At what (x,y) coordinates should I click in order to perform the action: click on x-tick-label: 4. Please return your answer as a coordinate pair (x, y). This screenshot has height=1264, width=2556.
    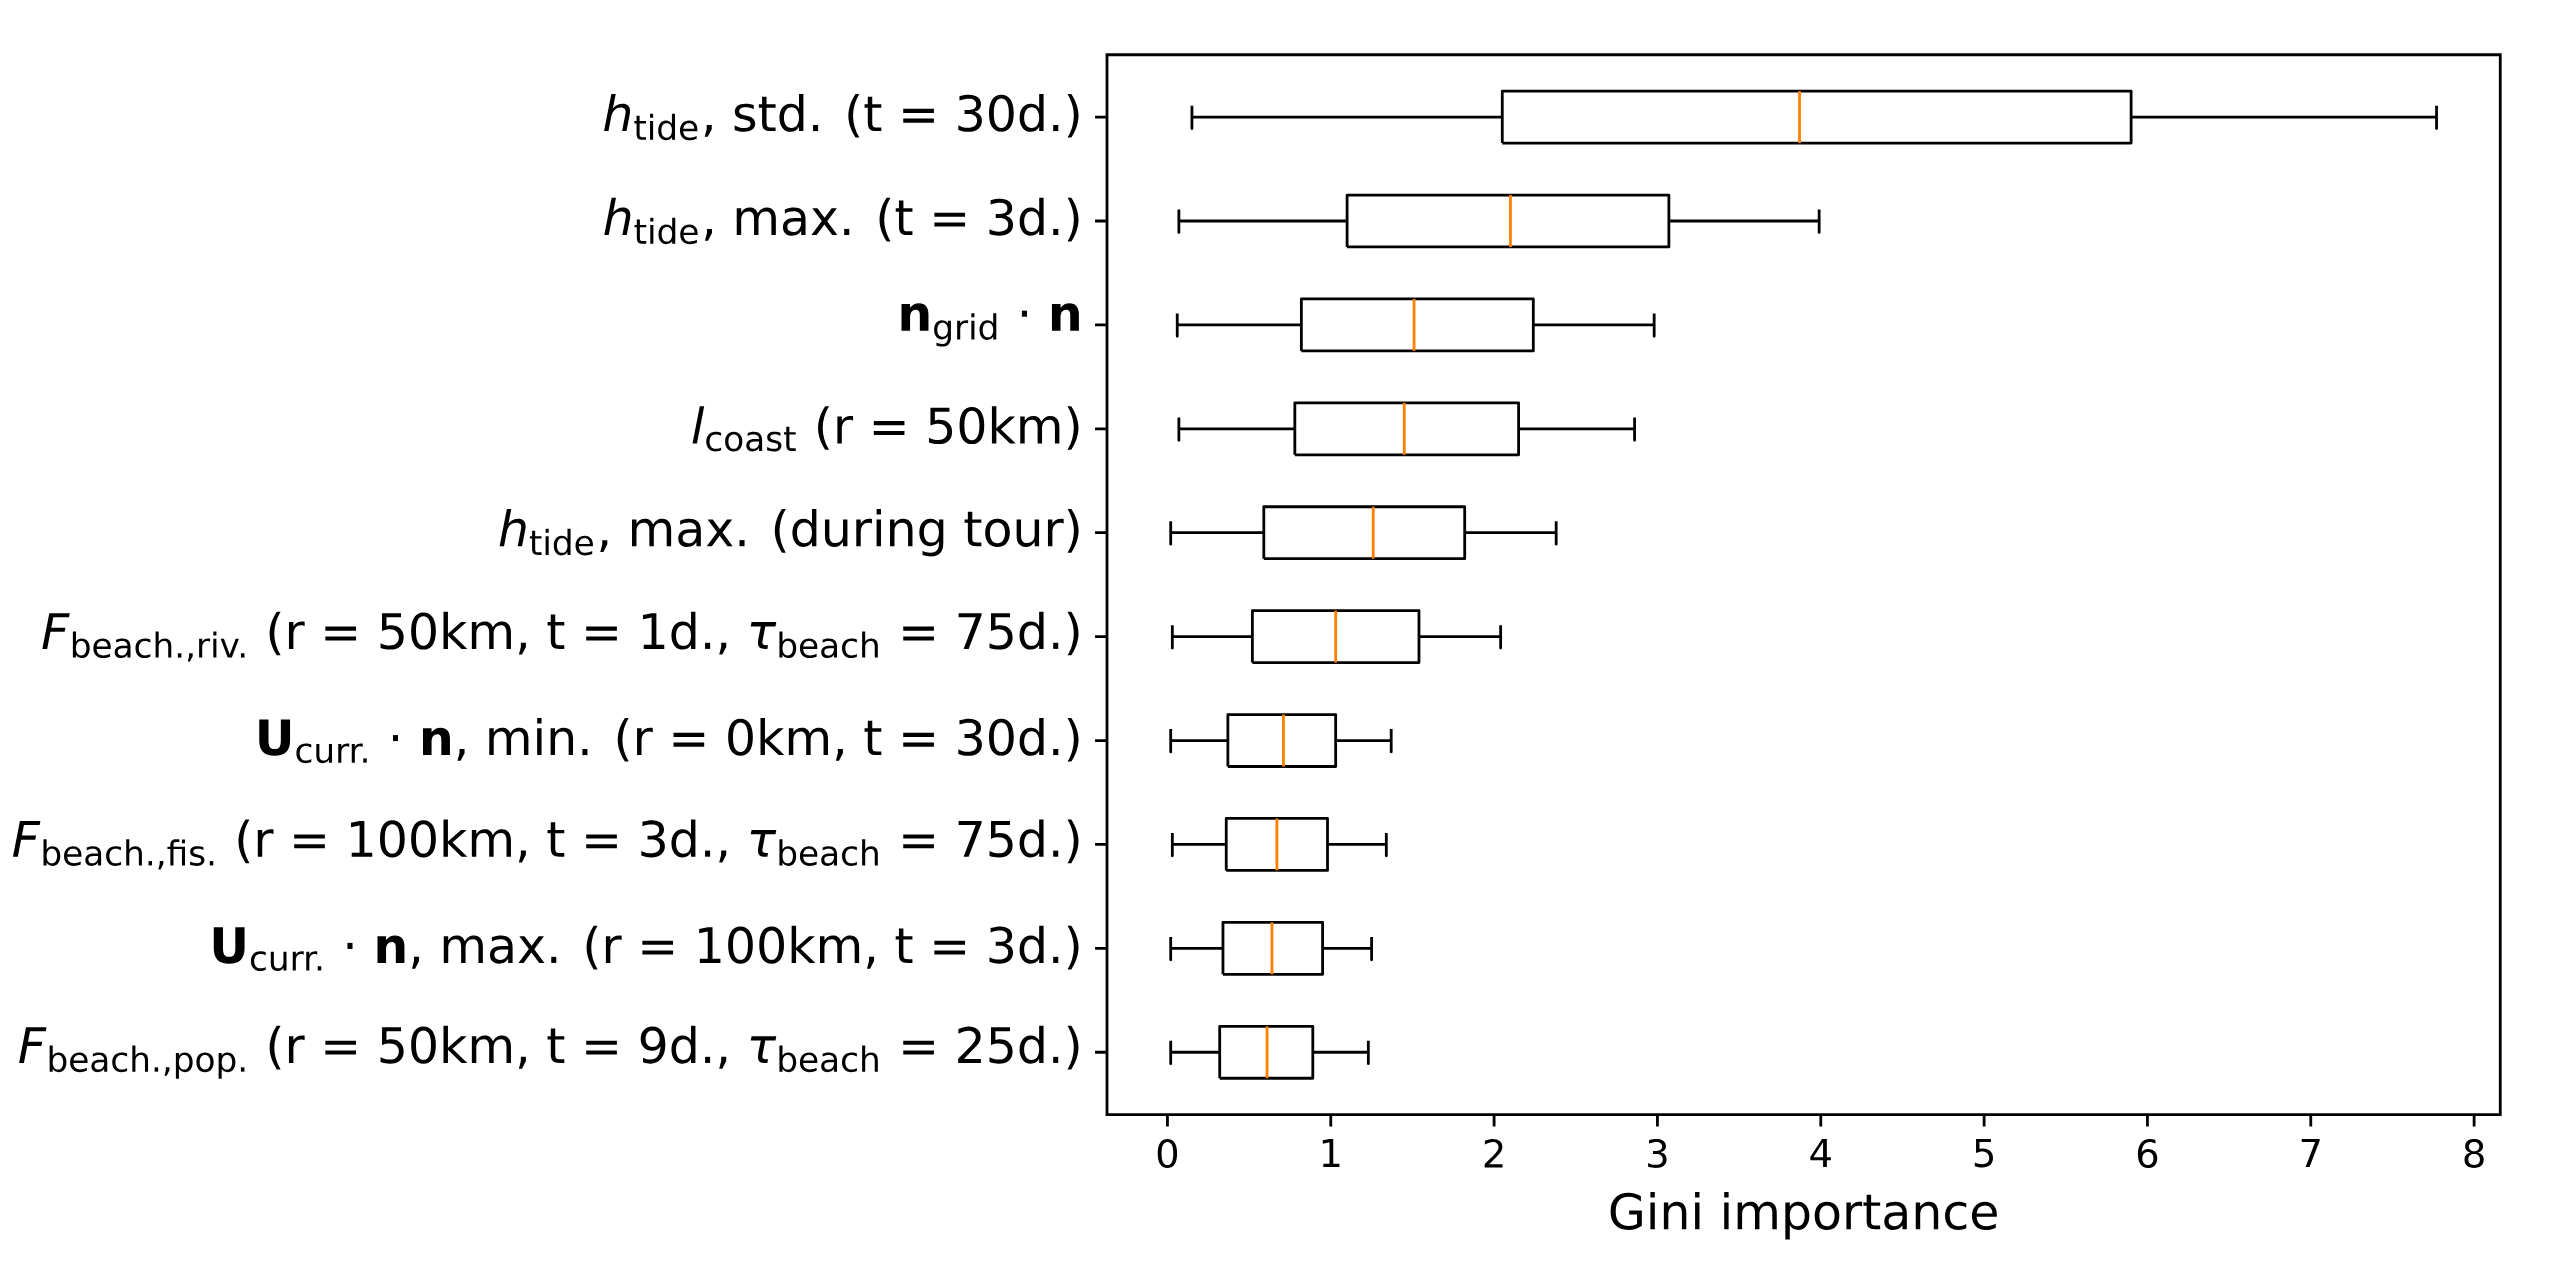
    Looking at the image, I should click on (1820, 1153).